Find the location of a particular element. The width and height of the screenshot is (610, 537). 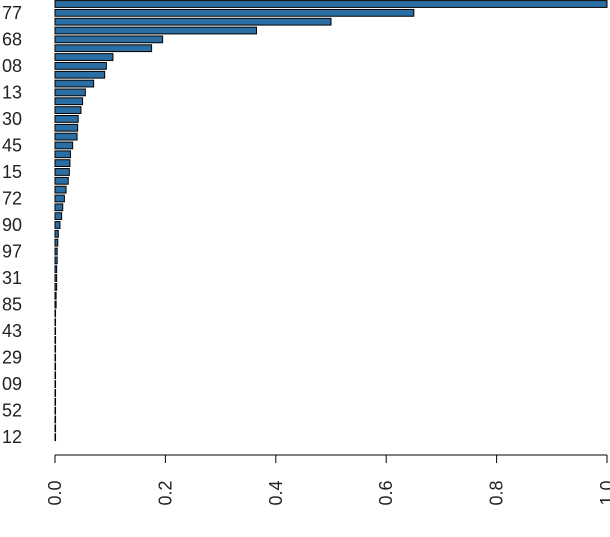

x-tick-label: 0.4 is located at coordinates (276, 492).